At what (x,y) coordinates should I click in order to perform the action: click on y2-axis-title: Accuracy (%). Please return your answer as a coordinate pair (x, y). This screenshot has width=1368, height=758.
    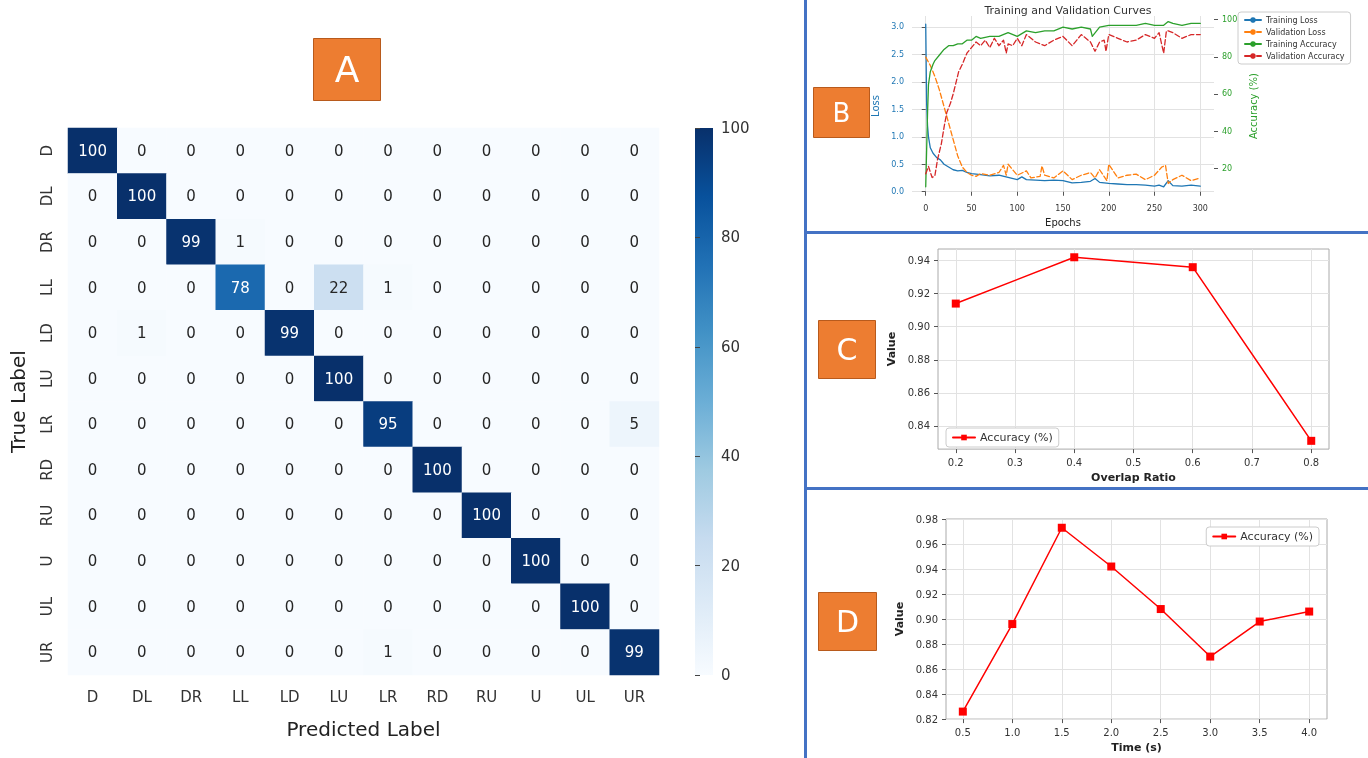
    Looking at the image, I should click on (1253, 106).